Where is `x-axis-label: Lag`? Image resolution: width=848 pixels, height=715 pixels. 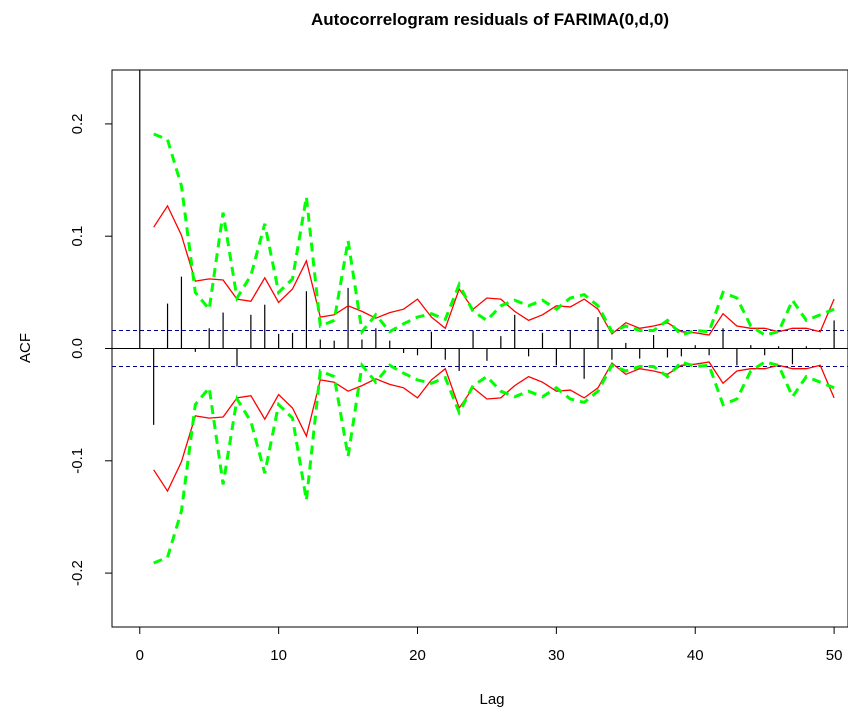 x-axis-label: Lag is located at coordinates (491, 699).